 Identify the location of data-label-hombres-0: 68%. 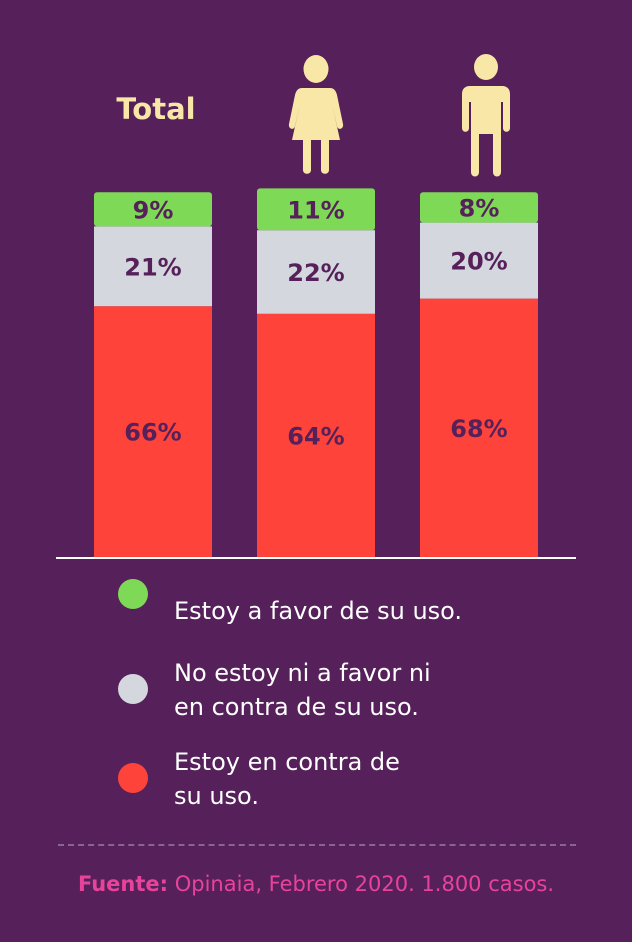
(478, 429).